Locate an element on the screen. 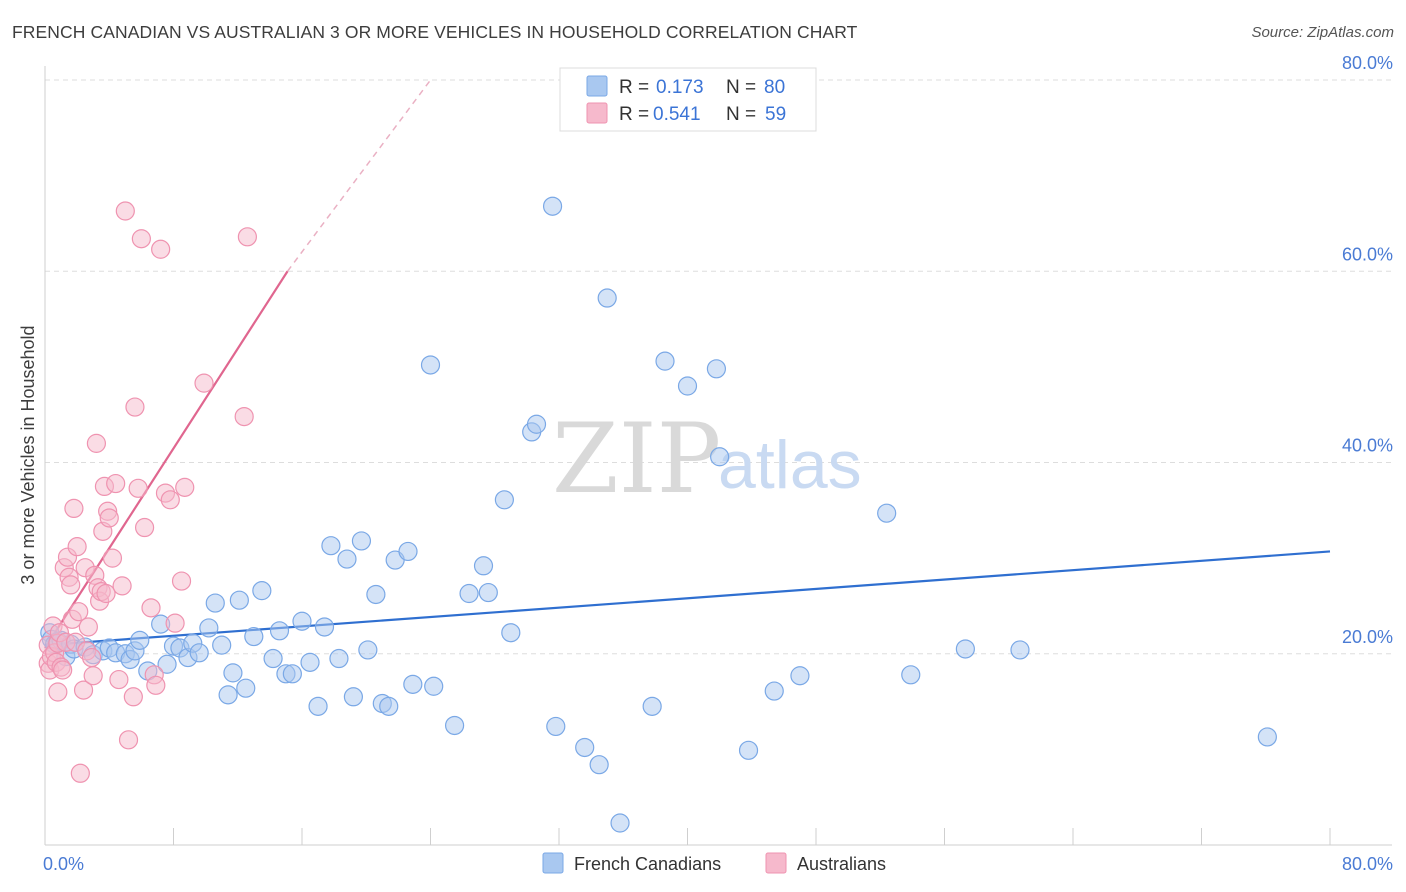 This screenshot has width=1406, height=892. legend-box: R = 0.173 N = 80 R = 0.541 N = 59 is located at coordinates (688, 99).